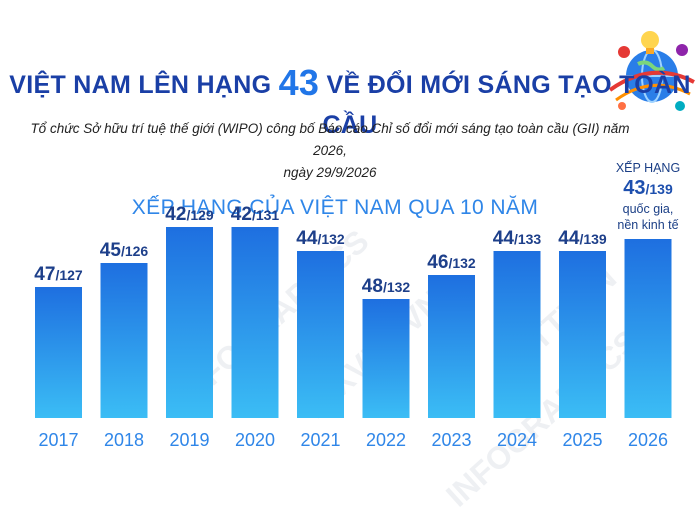 This screenshot has width=700, height=514. What do you see at coordinates (58, 352) in the screenshot?
I see `bar-2017` at bounding box center [58, 352].